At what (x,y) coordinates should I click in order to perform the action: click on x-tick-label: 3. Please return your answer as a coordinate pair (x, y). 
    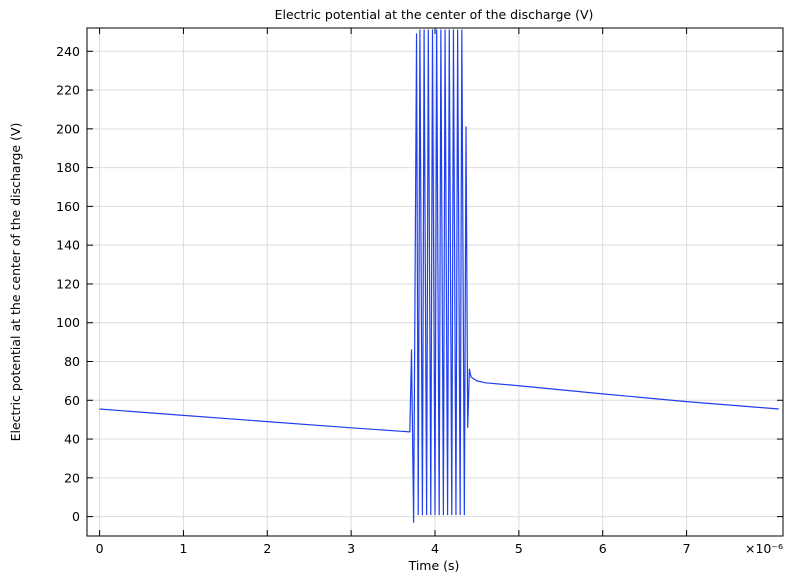
    Looking at the image, I should click on (351, 548).